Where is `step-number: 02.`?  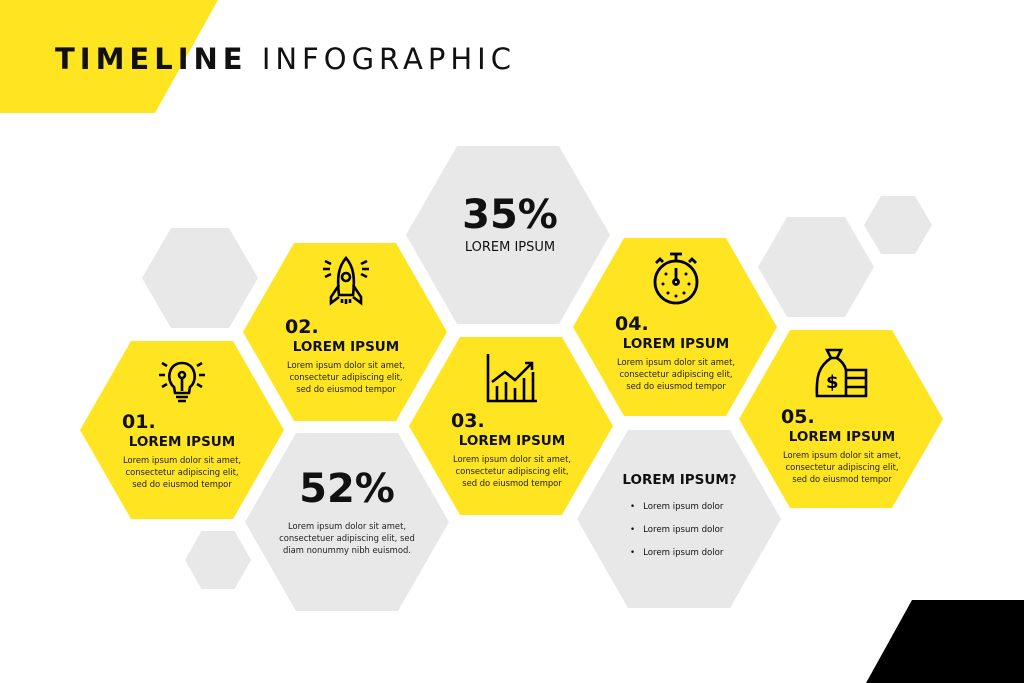 step-number: 02. is located at coordinates (302, 327).